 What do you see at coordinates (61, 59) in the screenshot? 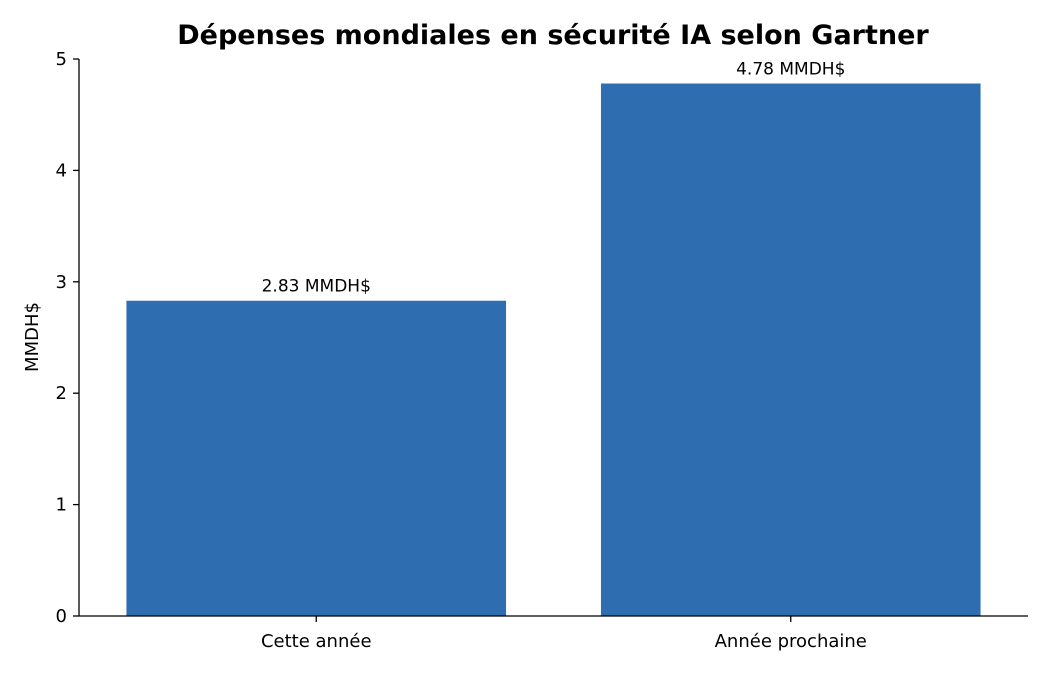
I see `y-tick-label: 5` at bounding box center [61, 59].